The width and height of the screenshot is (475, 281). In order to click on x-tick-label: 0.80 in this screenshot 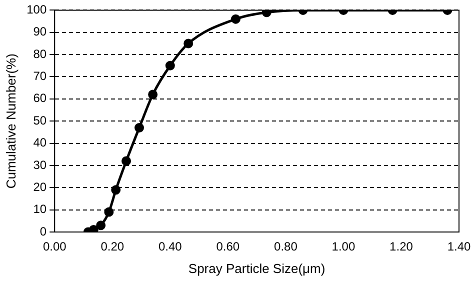, I will do `click(286, 247)`.